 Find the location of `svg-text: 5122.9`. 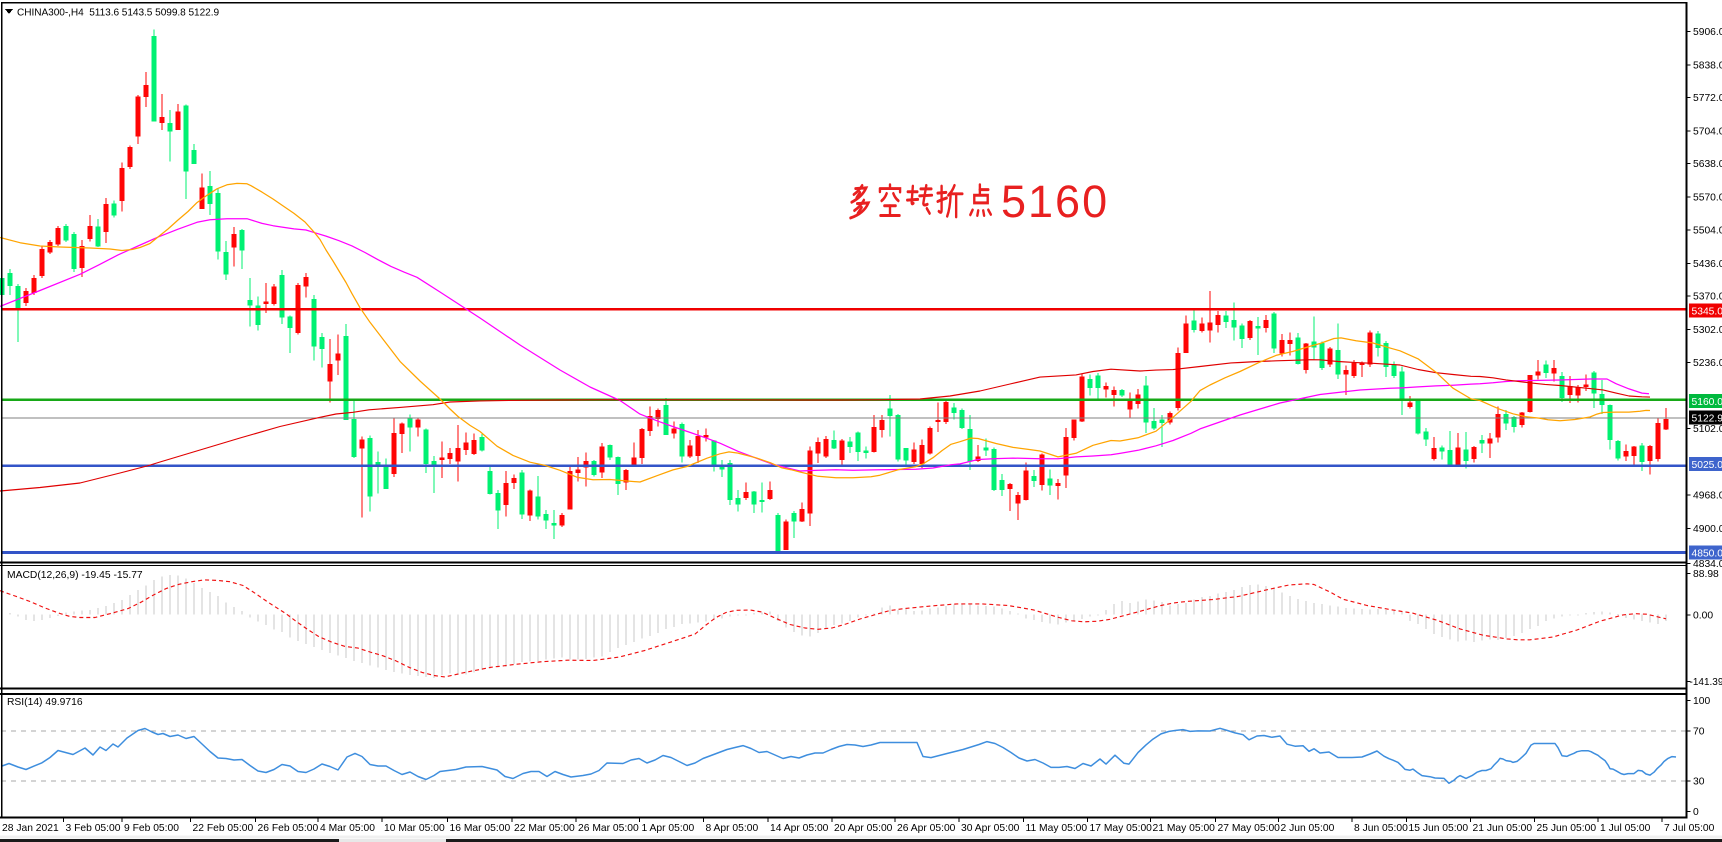

svg-text: 5122.9 is located at coordinates (1707, 419).